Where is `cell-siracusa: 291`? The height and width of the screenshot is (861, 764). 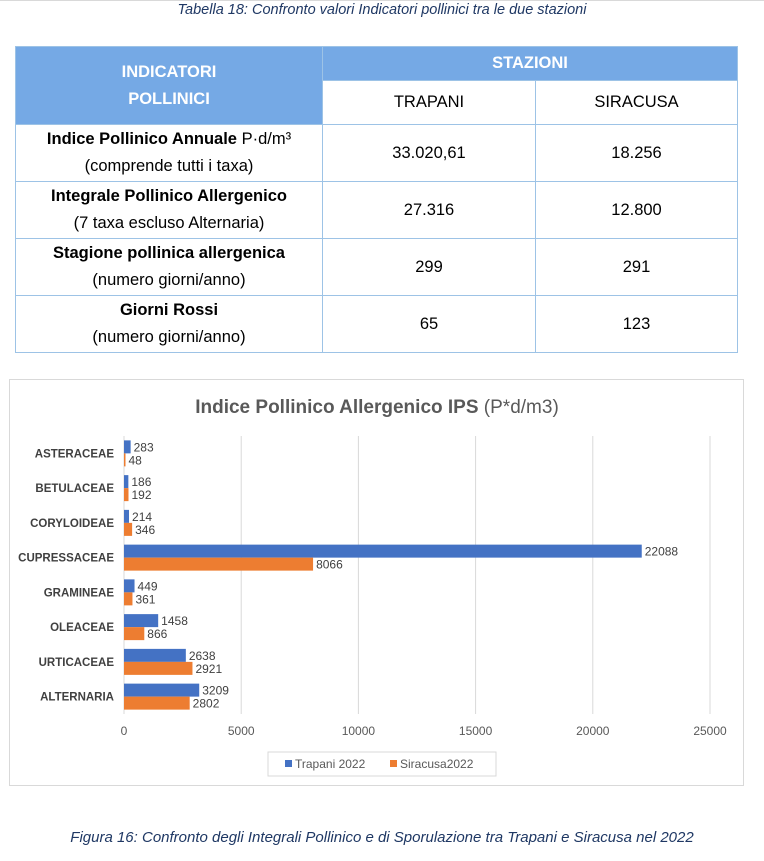
cell-siracusa: 291 is located at coordinates (636, 267).